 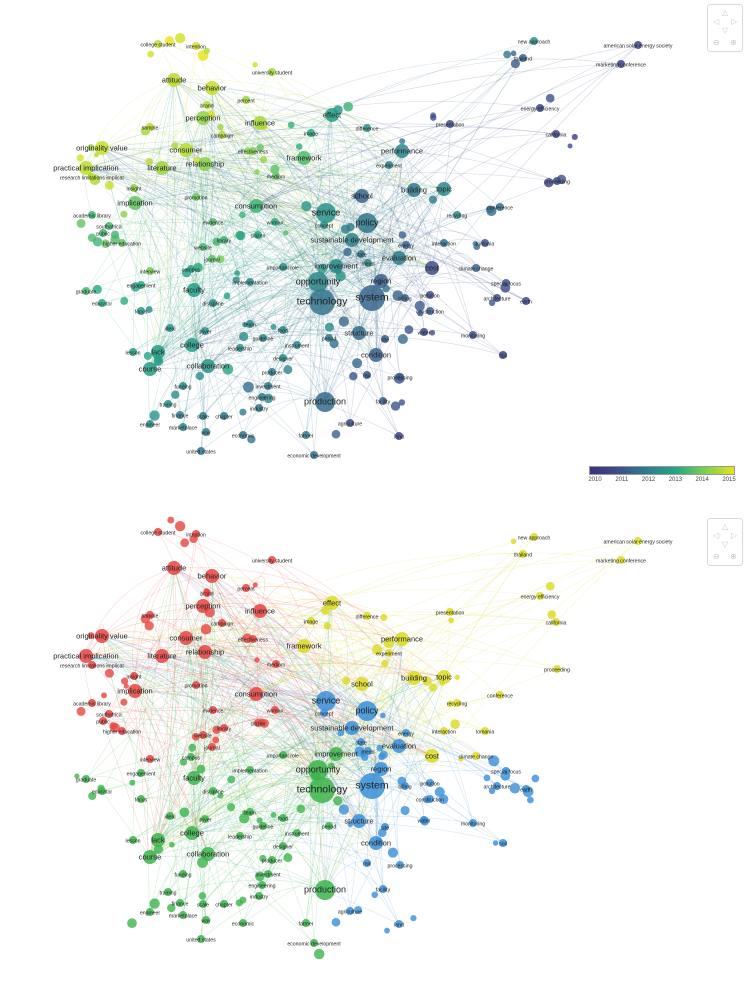 What do you see at coordinates (203, 906) in the screenshot?
I see `label-scale: scale` at bounding box center [203, 906].